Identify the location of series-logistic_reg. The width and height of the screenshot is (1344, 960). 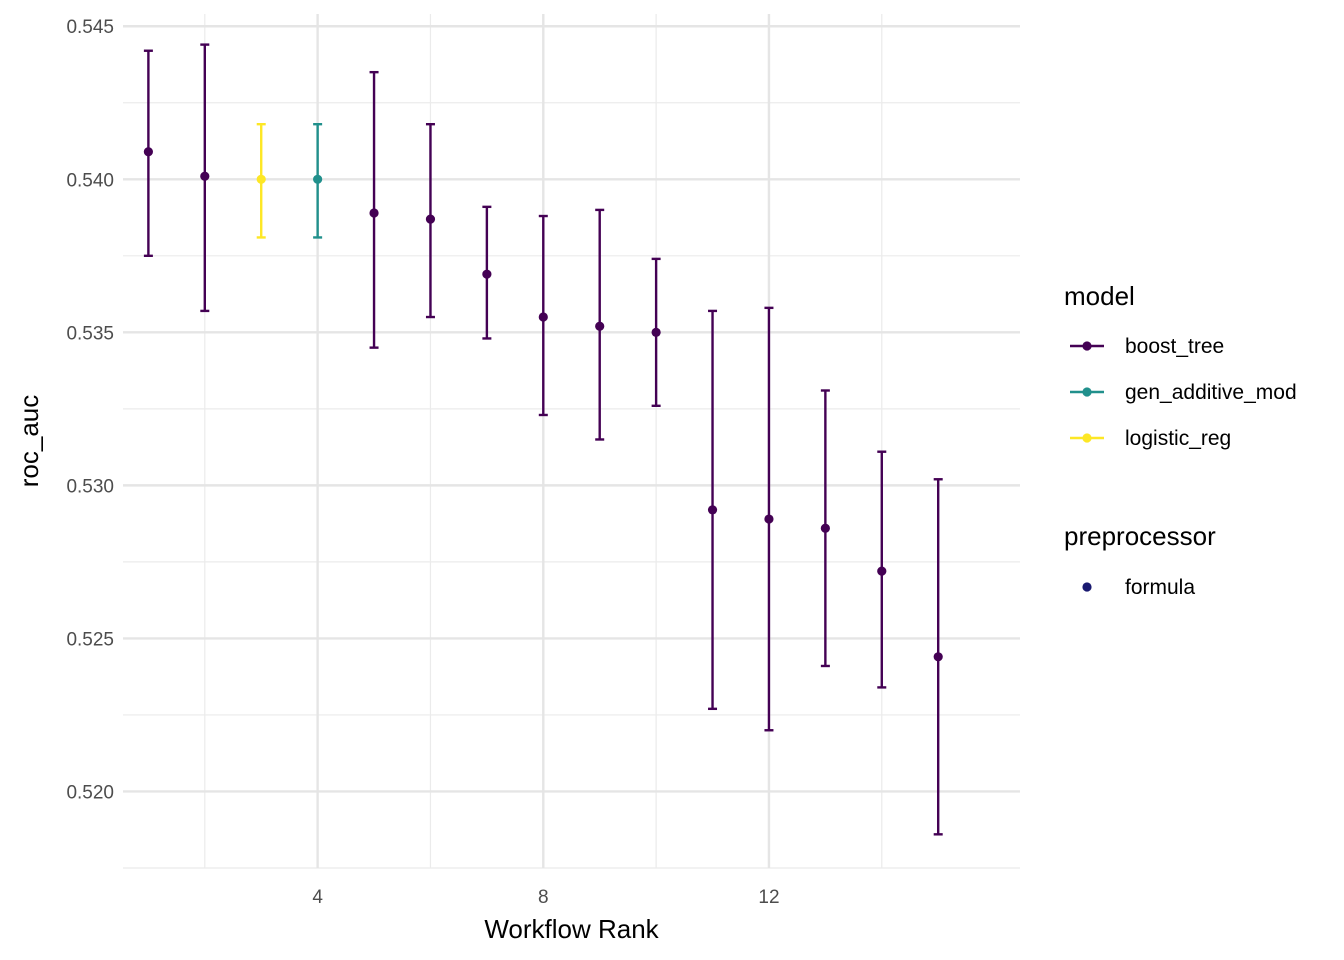
(261, 180).